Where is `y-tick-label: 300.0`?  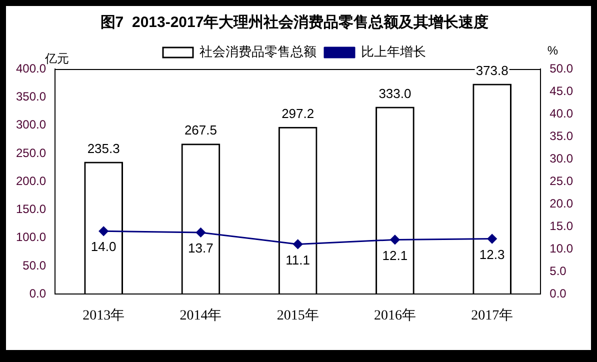 y-tick-label: 300.0 is located at coordinates (31, 125).